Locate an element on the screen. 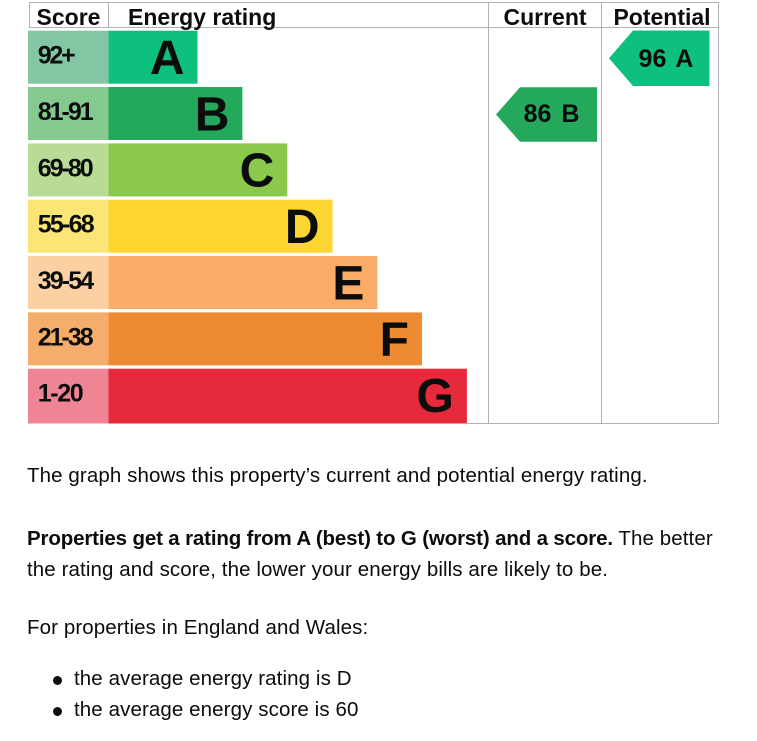 This screenshot has height=741, width=757. svg-text: B is located at coordinates (212, 114).